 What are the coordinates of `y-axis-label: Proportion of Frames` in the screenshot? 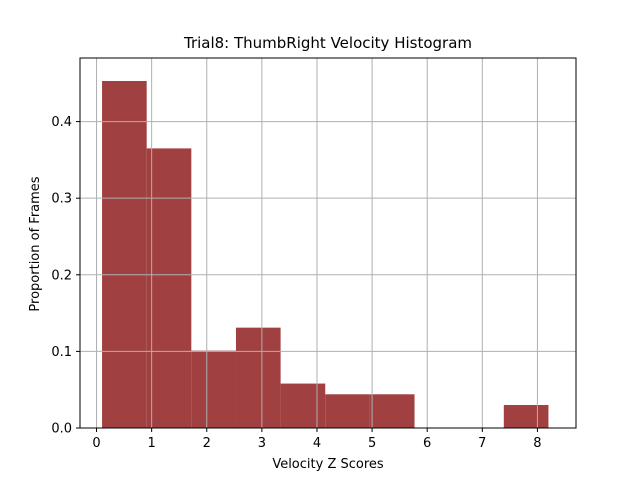 It's located at (35, 243).